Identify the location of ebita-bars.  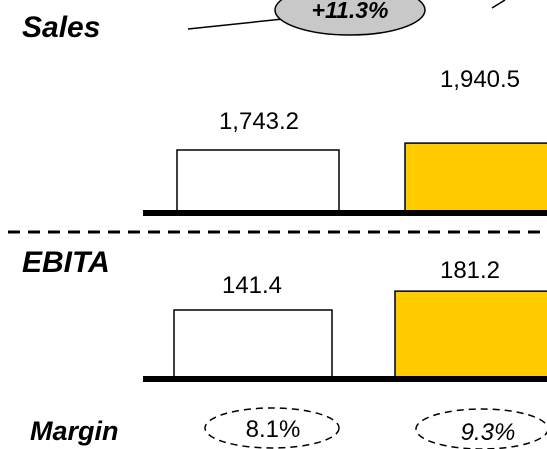
(360, 334).